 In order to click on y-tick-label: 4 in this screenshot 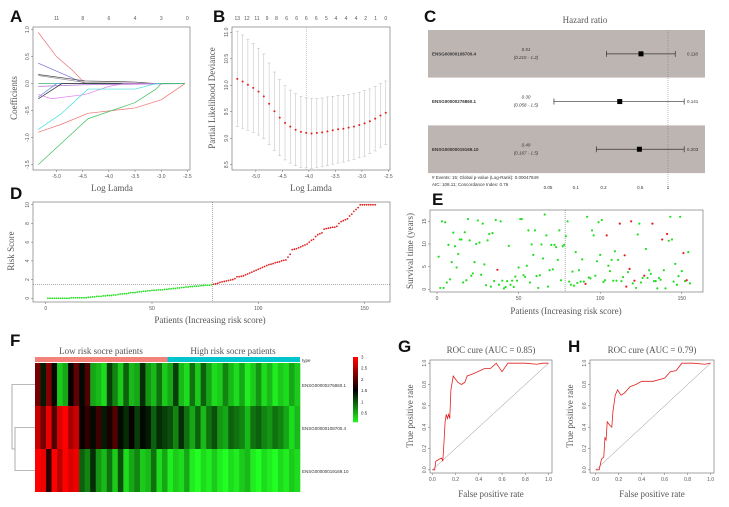, I will do `click(28, 260)`.